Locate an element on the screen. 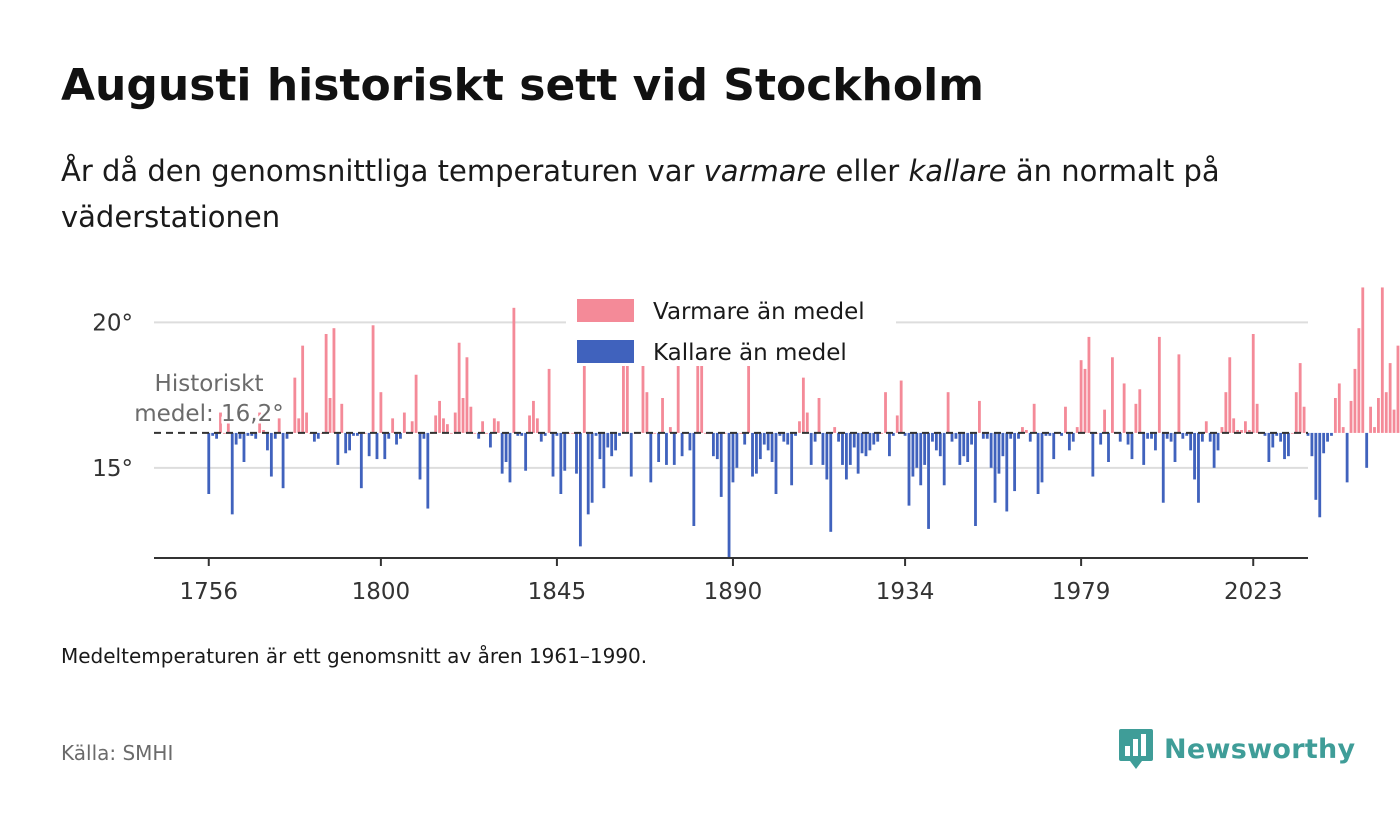  bar-1968 is located at coordinates (1038, 463).